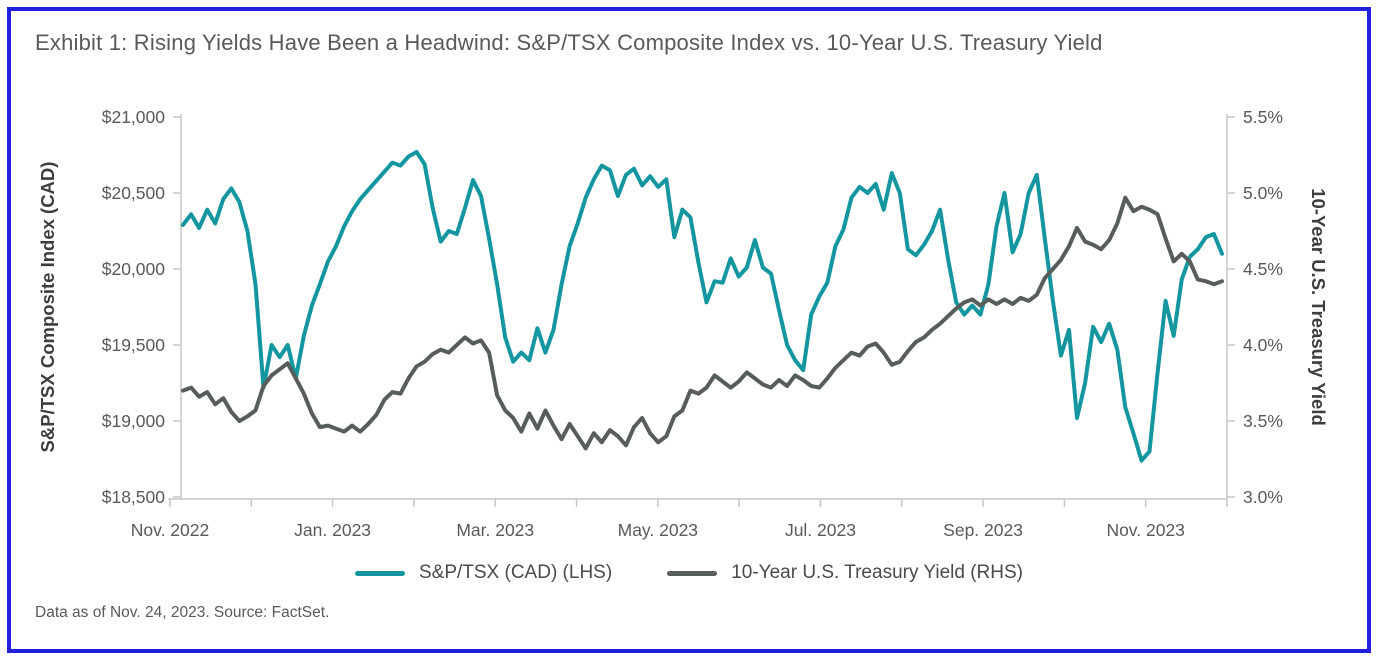 The image size is (1378, 666). Describe the element at coordinates (134, 193) in the screenshot. I see `y-left-tick-label: $20,500` at that location.